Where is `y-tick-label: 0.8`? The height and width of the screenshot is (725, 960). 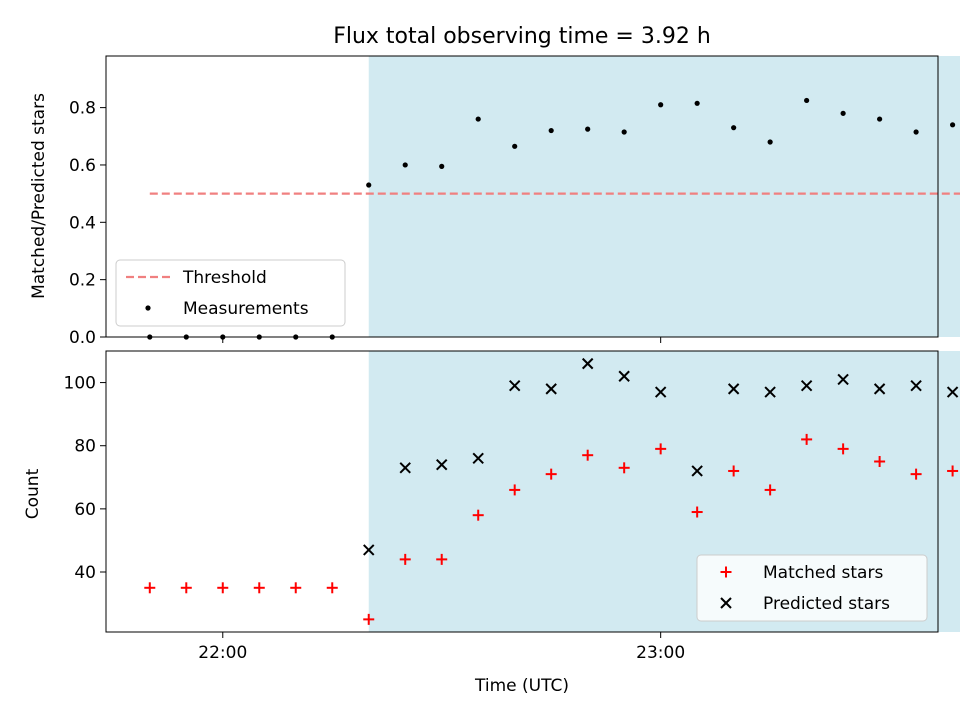 y-tick-label: 0.8 is located at coordinates (82, 109).